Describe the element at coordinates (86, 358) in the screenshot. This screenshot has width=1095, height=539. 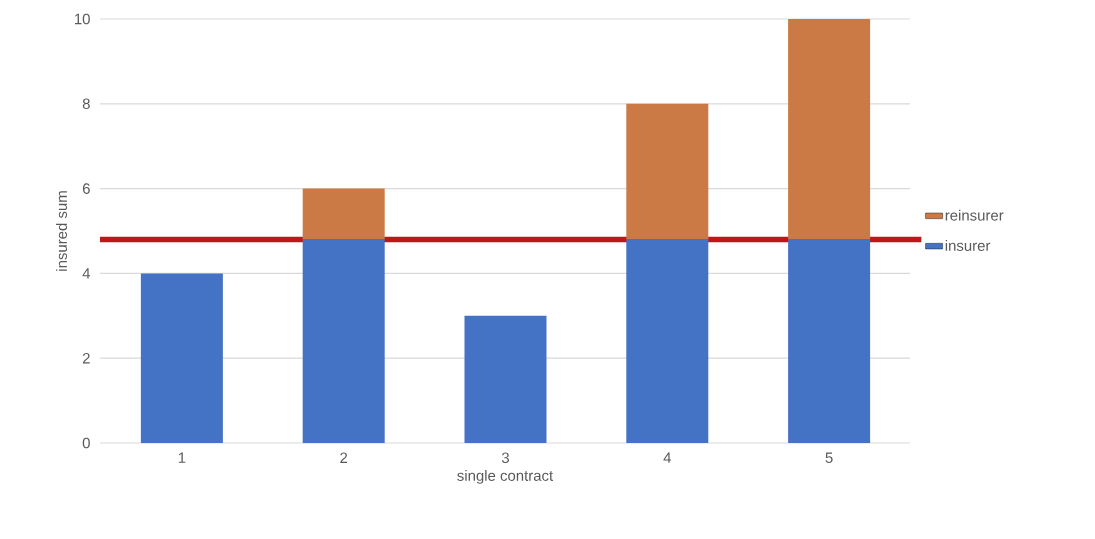
I see `y-tick-label: 2` at that location.